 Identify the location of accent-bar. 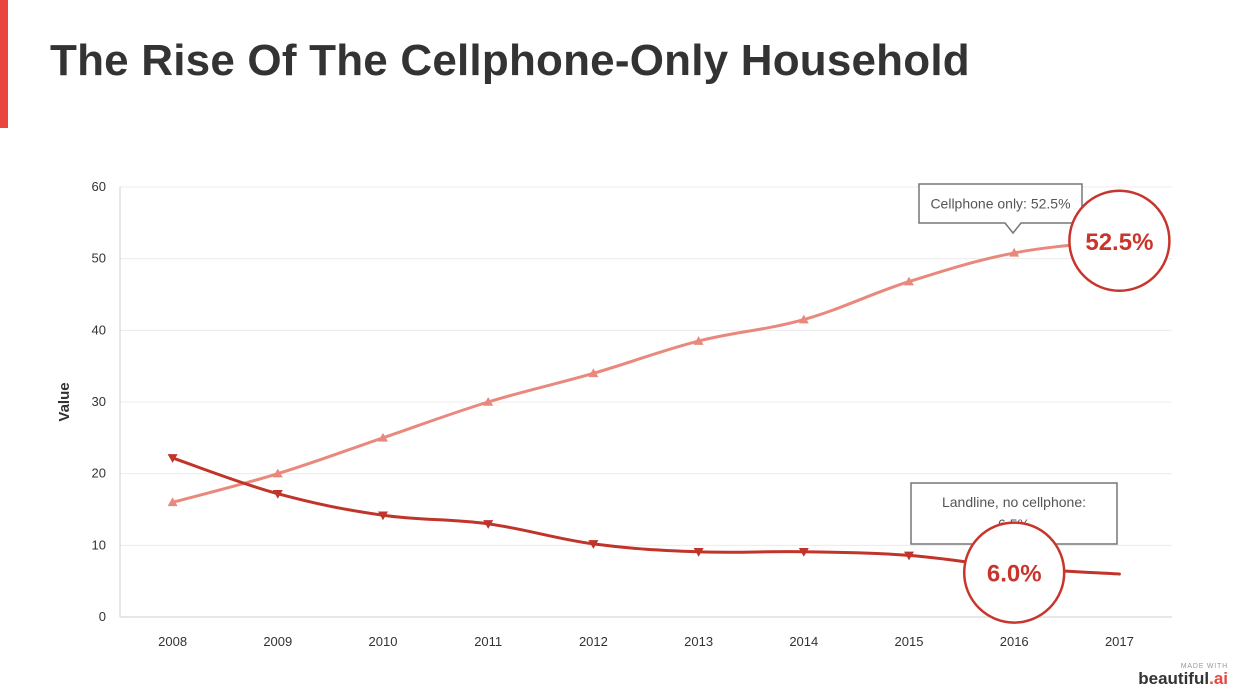
(4, 64).